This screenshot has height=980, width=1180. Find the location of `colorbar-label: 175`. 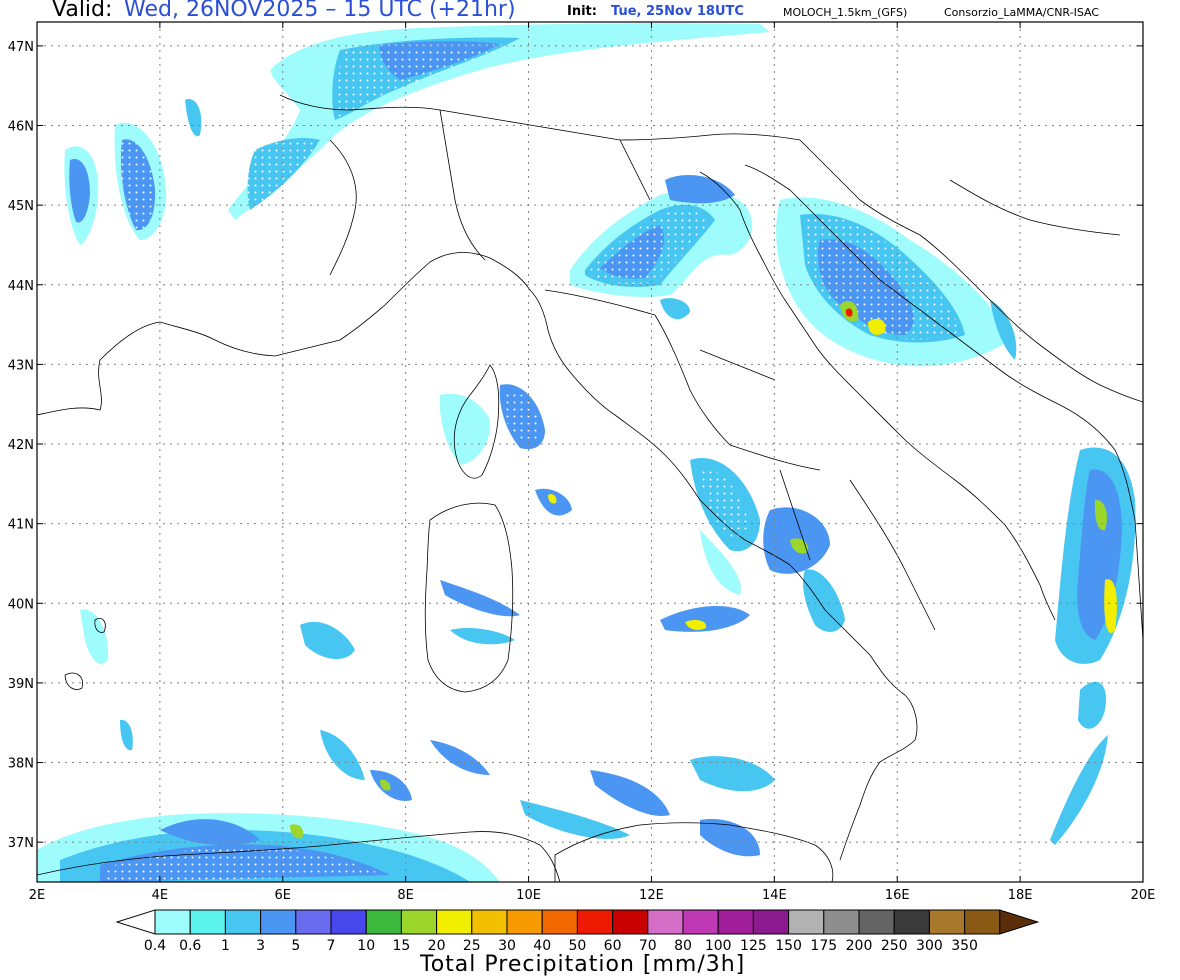

colorbar-label: 175 is located at coordinates (823, 946).